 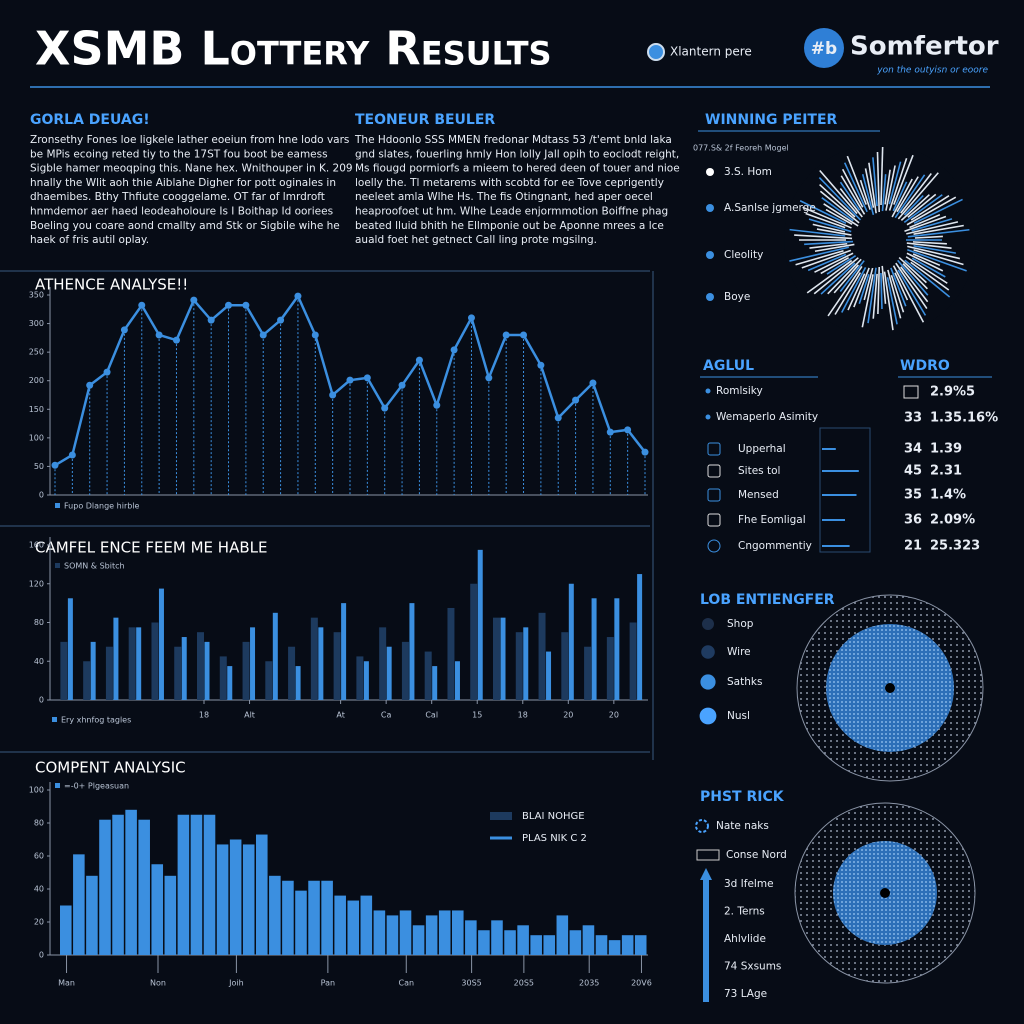 I want to click on x-tick-label: 18, so click(x=523, y=715).